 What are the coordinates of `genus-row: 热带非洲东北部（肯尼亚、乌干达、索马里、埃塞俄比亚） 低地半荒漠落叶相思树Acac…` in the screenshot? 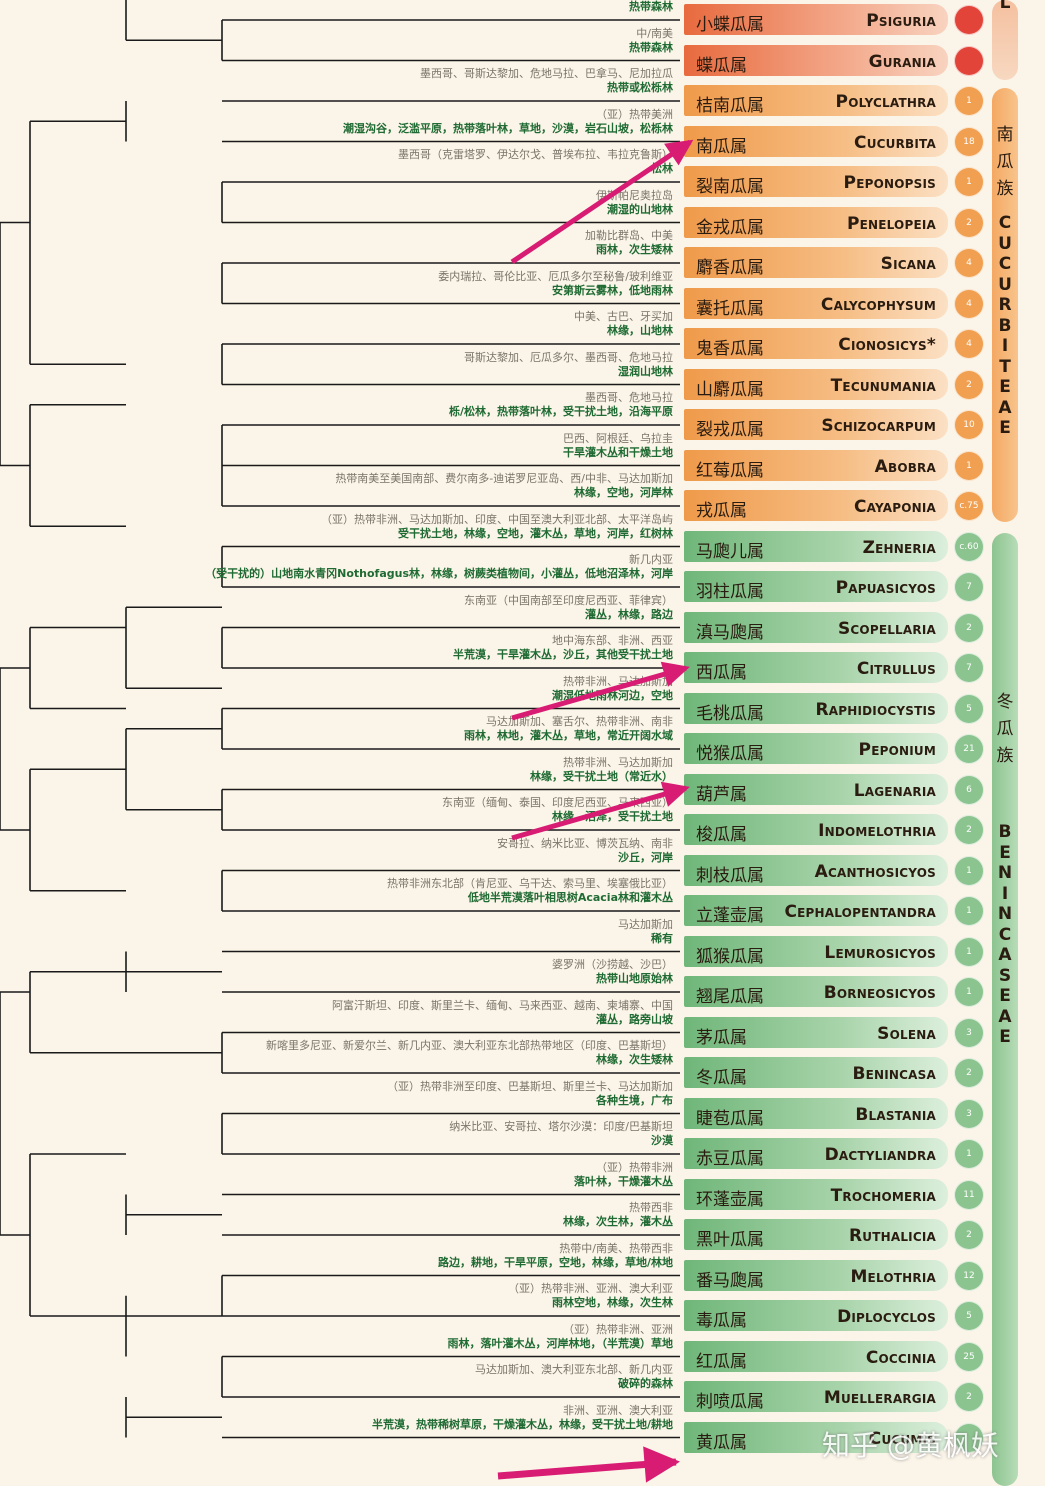 It's located at (522, 904).